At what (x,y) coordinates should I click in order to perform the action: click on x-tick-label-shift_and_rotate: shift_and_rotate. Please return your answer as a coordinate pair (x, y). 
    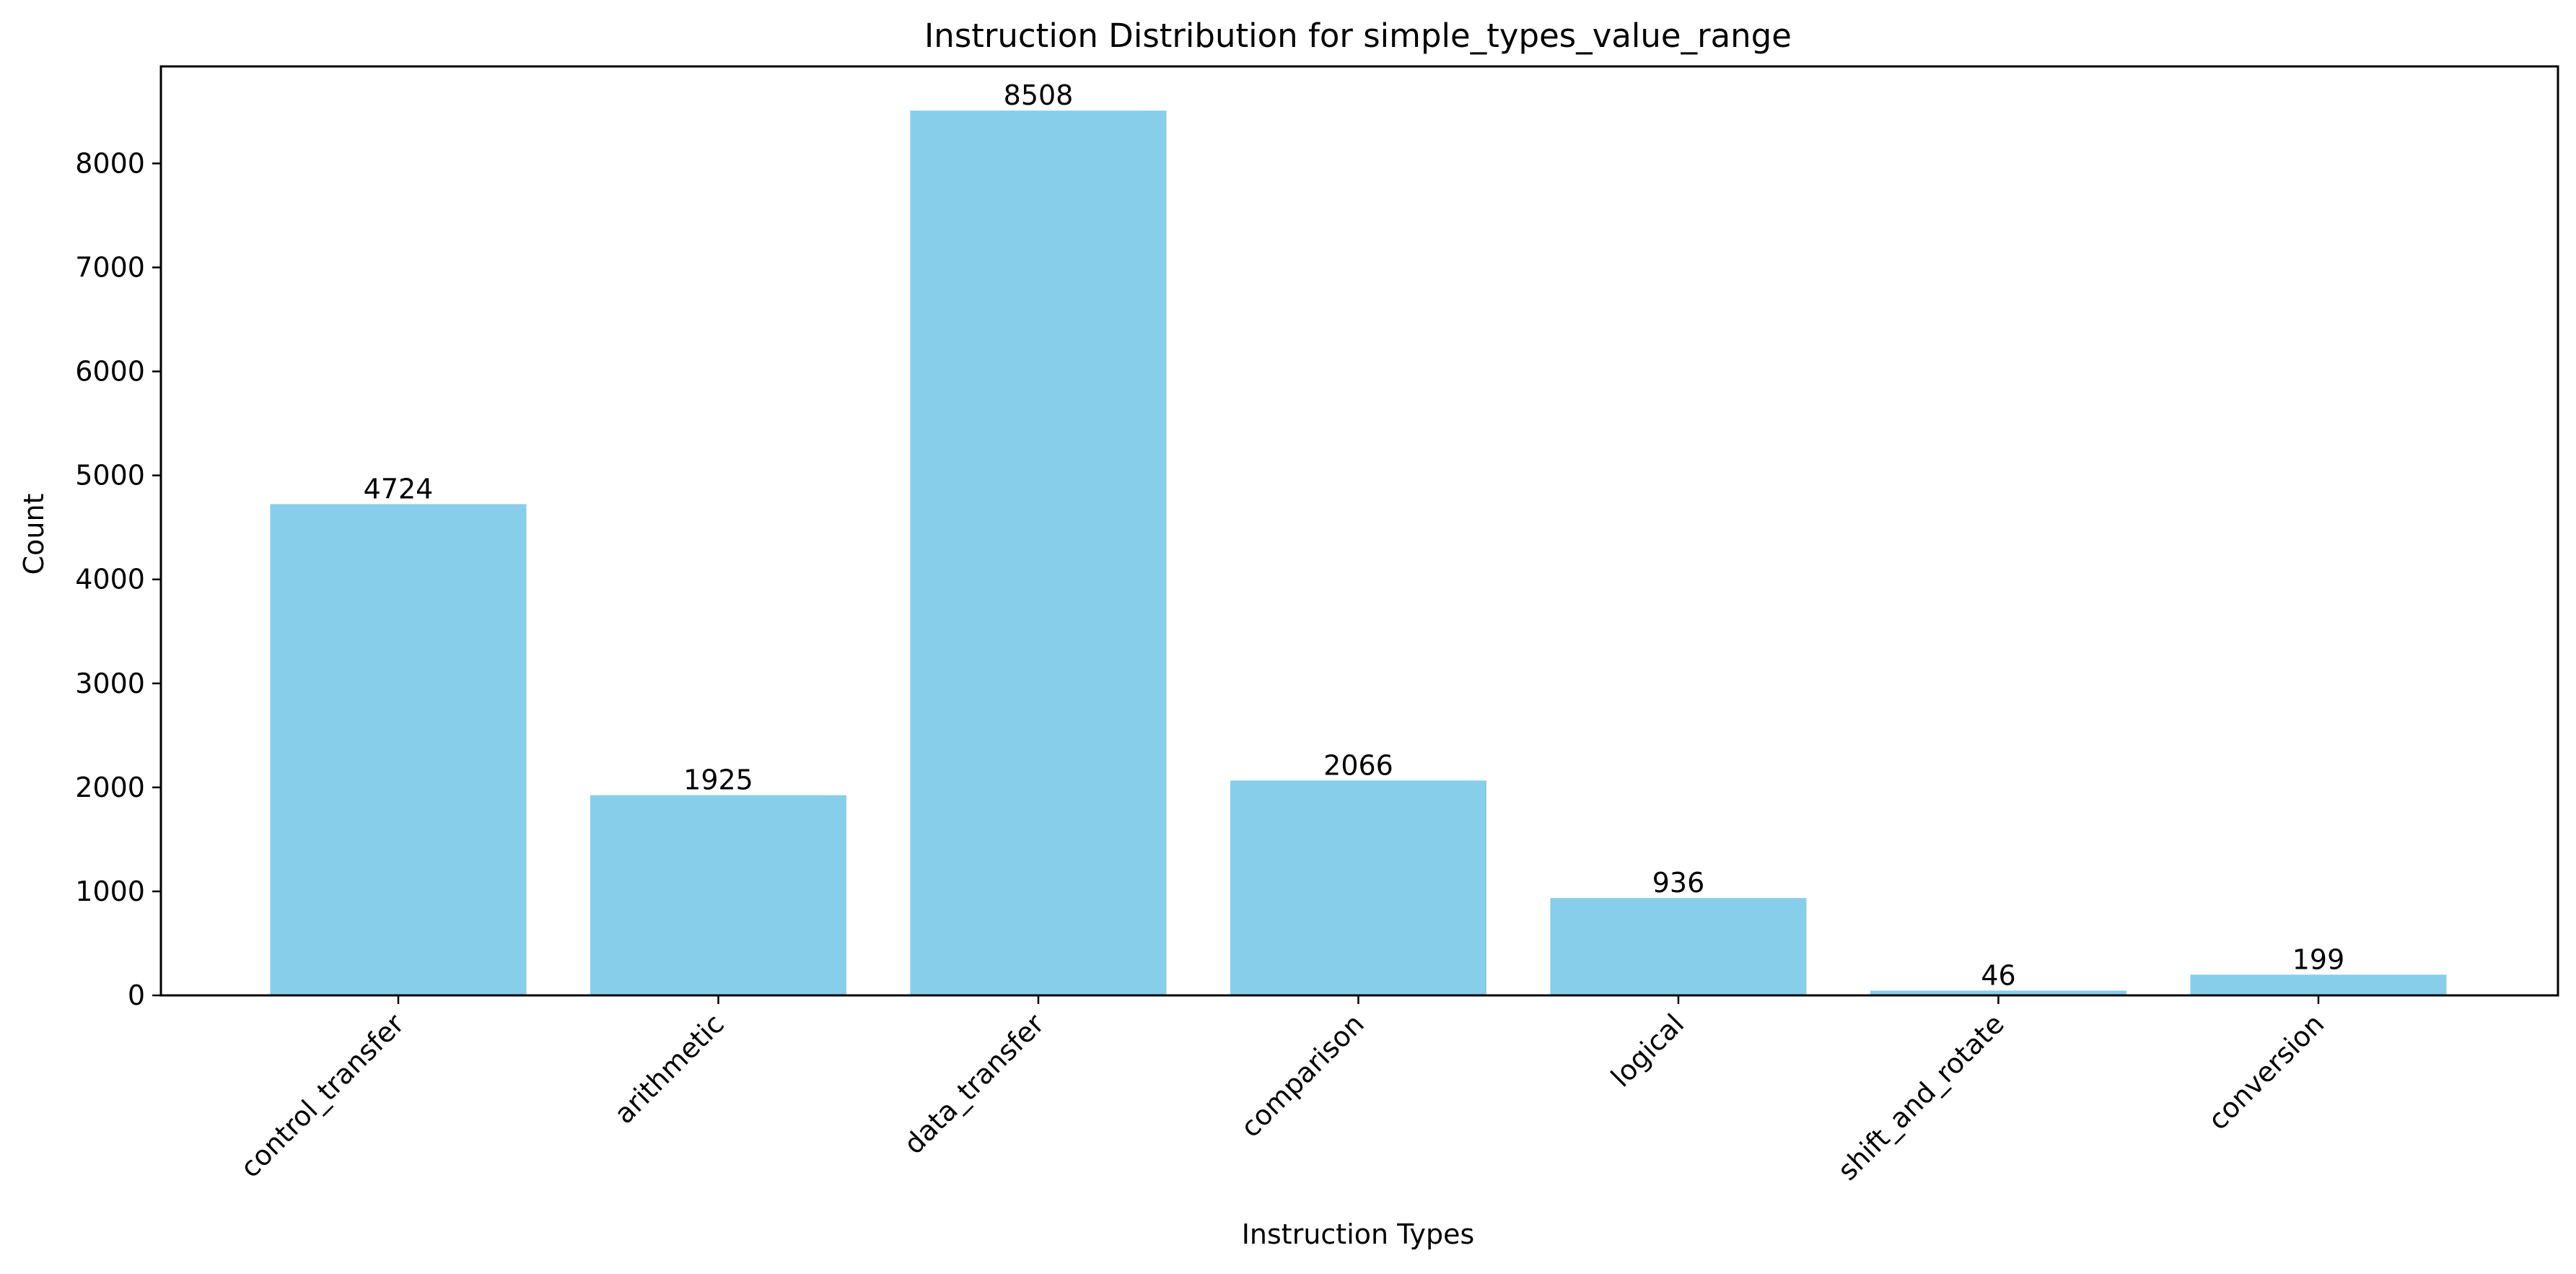
    Looking at the image, I should click on (1920, 1097).